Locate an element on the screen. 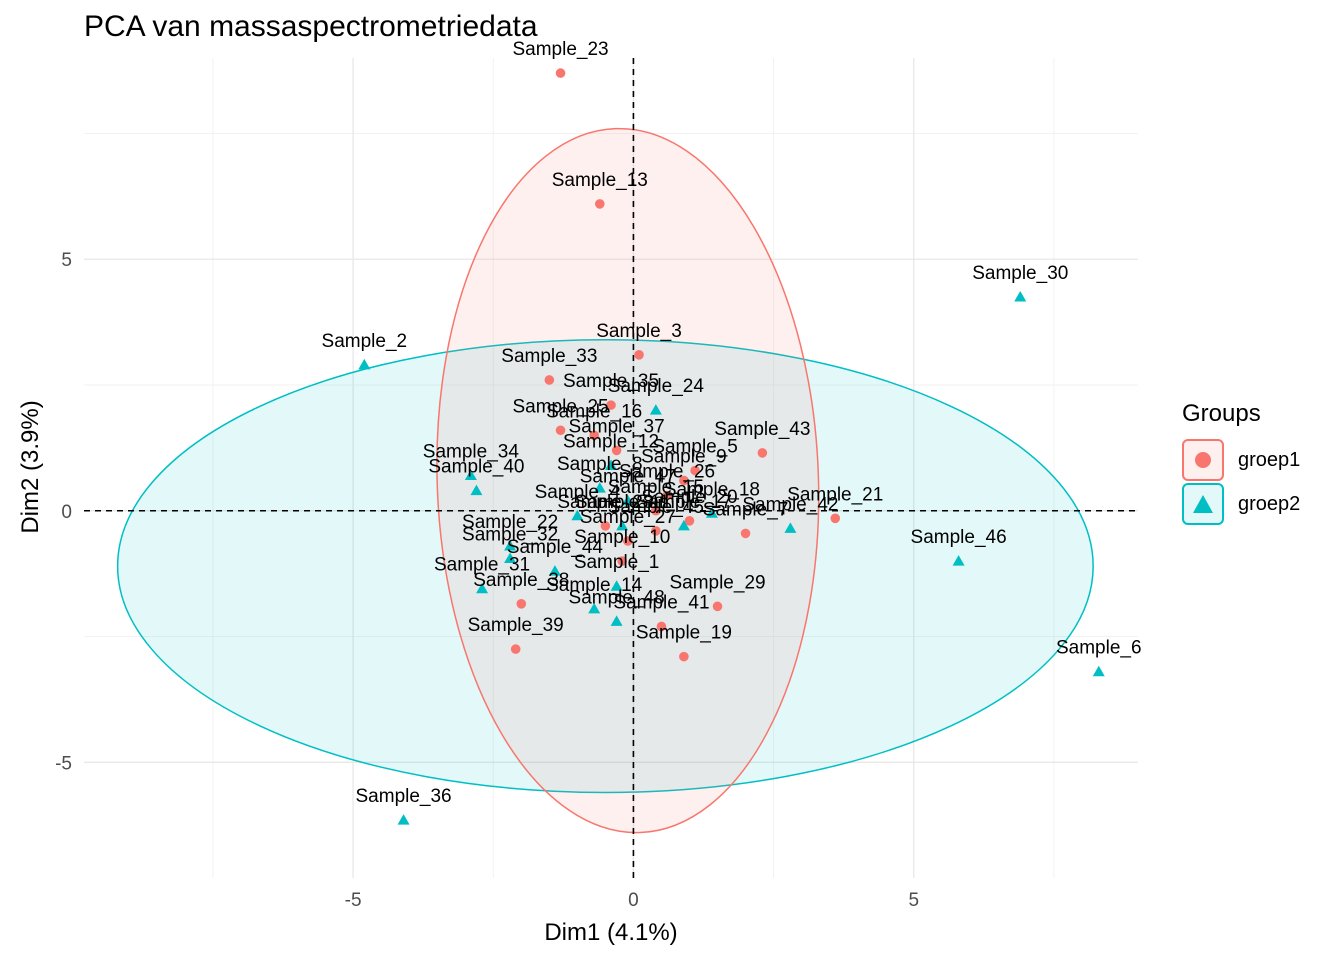 This screenshot has height=960, width=1344. point-label: Sample_46 is located at coordinates (959, 537).